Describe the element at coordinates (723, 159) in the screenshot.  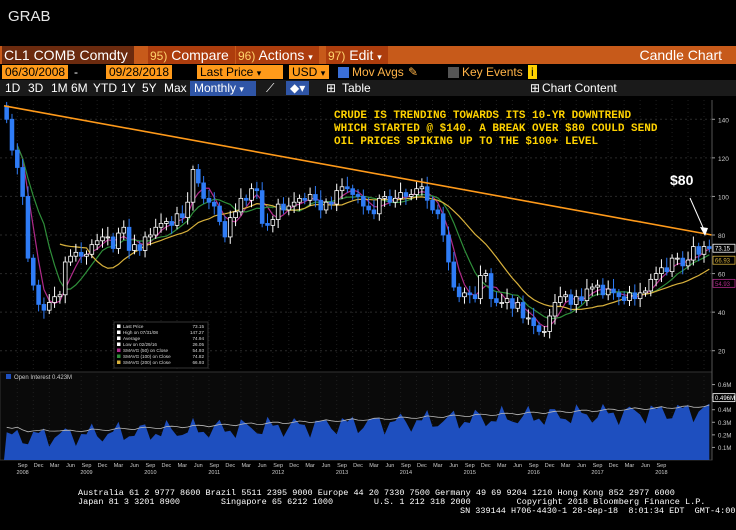
I see `price-tick-label: 120` at that location.